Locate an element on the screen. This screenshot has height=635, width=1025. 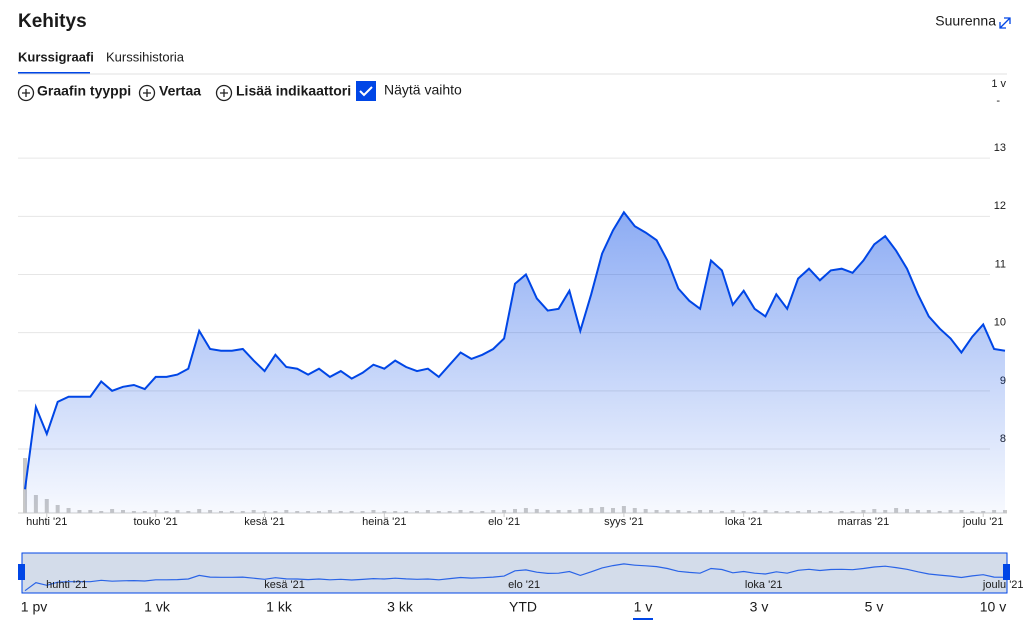
x-tick-label: syys '21 is located at coordinates (623, 522).